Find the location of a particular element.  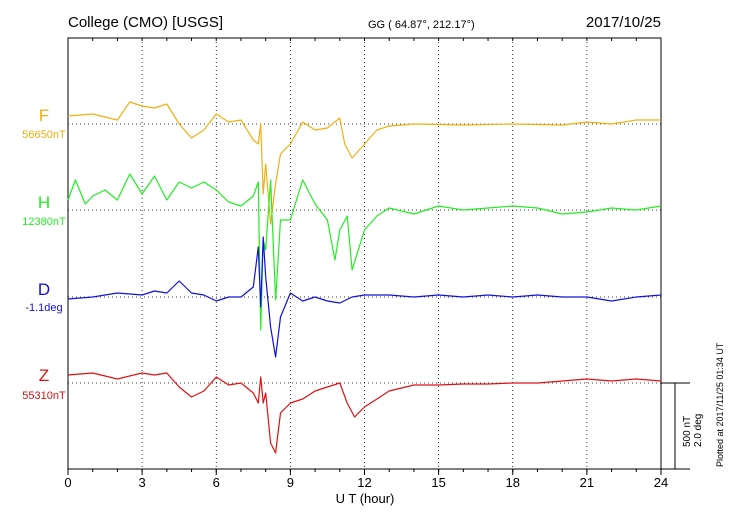

x-tick-label: 3 is located at coordinates (142, 482).